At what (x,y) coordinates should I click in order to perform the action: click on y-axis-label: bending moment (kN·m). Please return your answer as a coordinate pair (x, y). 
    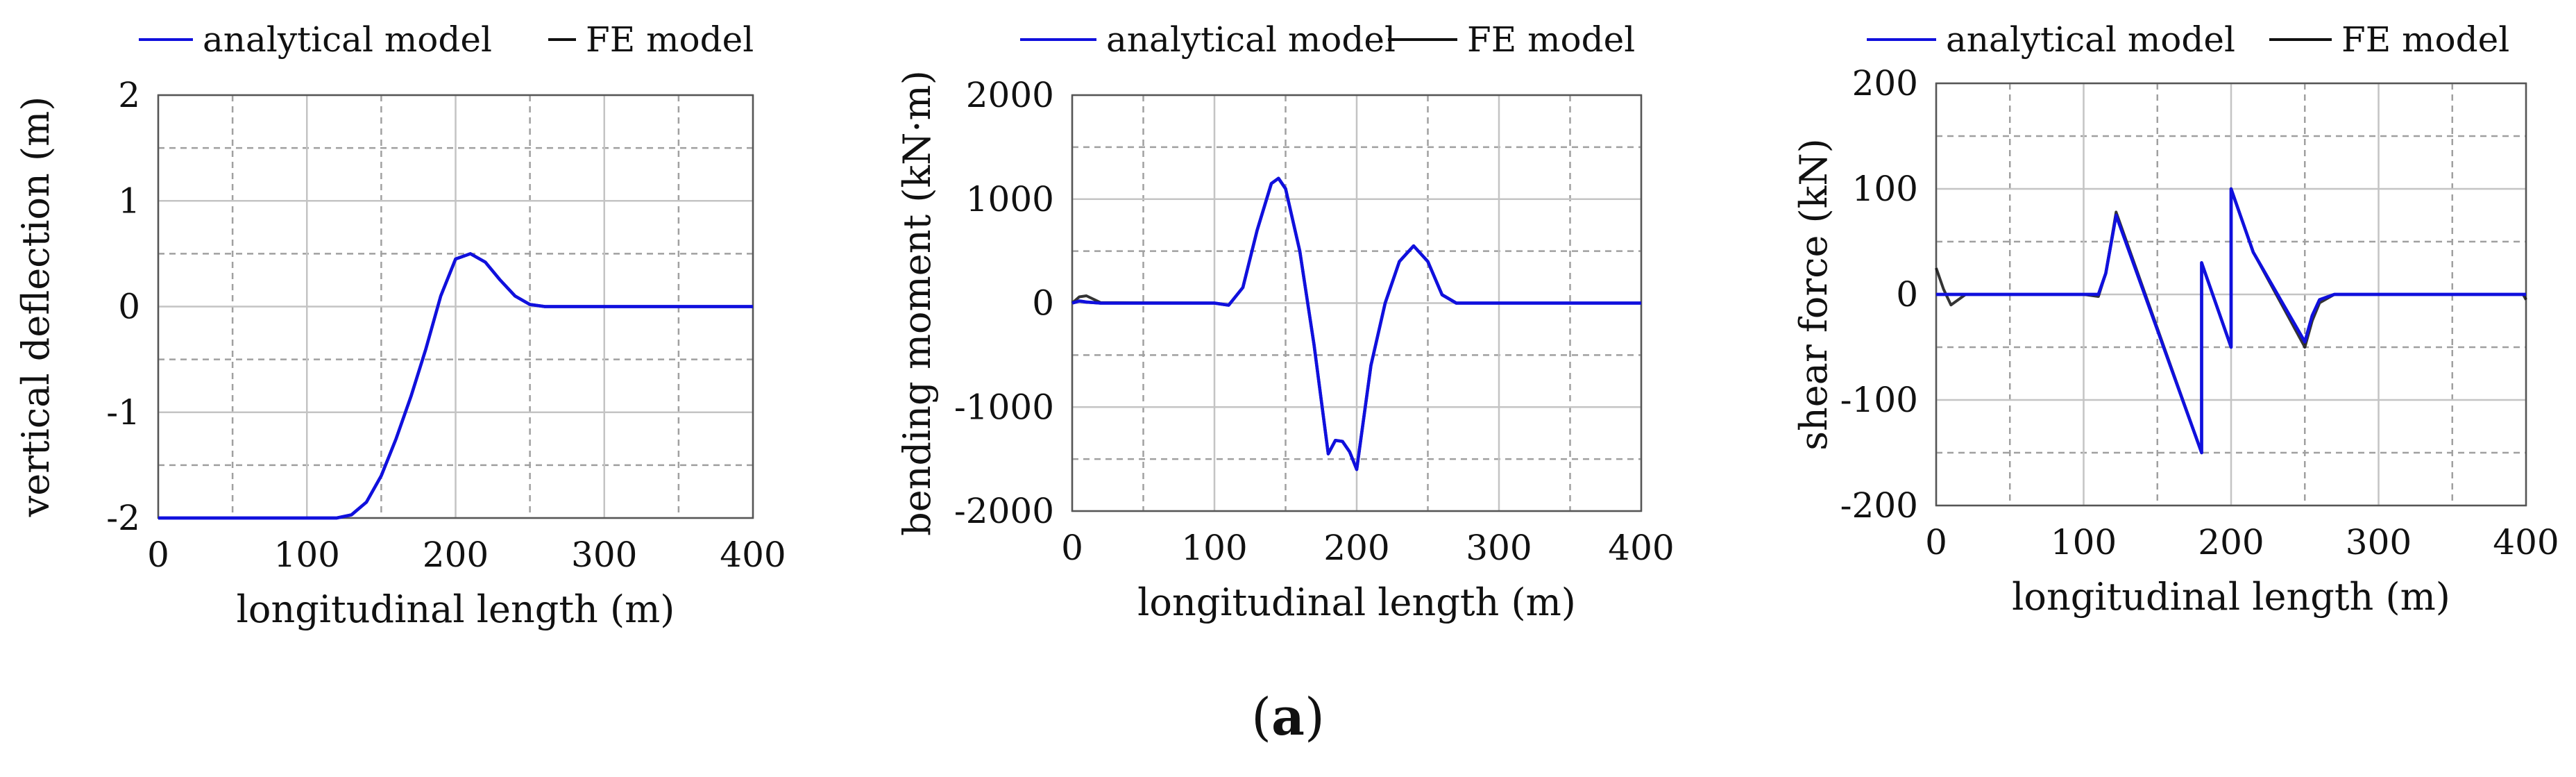
    Looking at the image, I should click on (917, 303).